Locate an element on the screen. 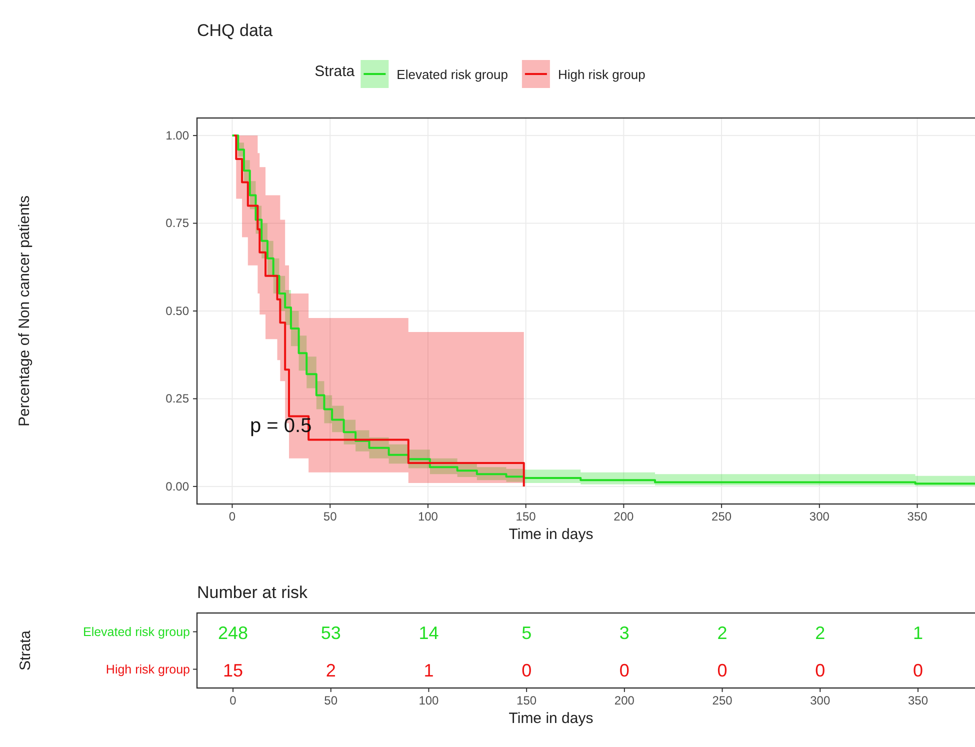 The image size is (975, 747). y-tick-label: 0.75 is located at coordinates (178, 223).